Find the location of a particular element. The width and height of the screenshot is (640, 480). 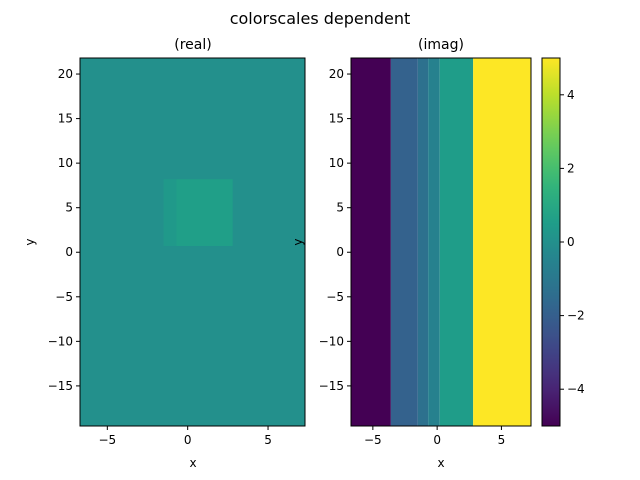

real-y-tick-label: 20 is located at coordinates (65, 74).